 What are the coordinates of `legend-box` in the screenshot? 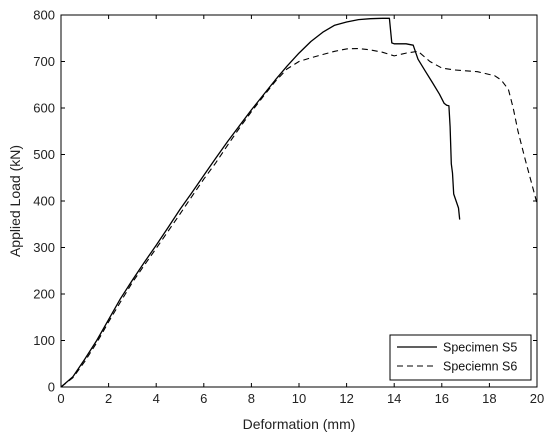 It's located at (460, 357).